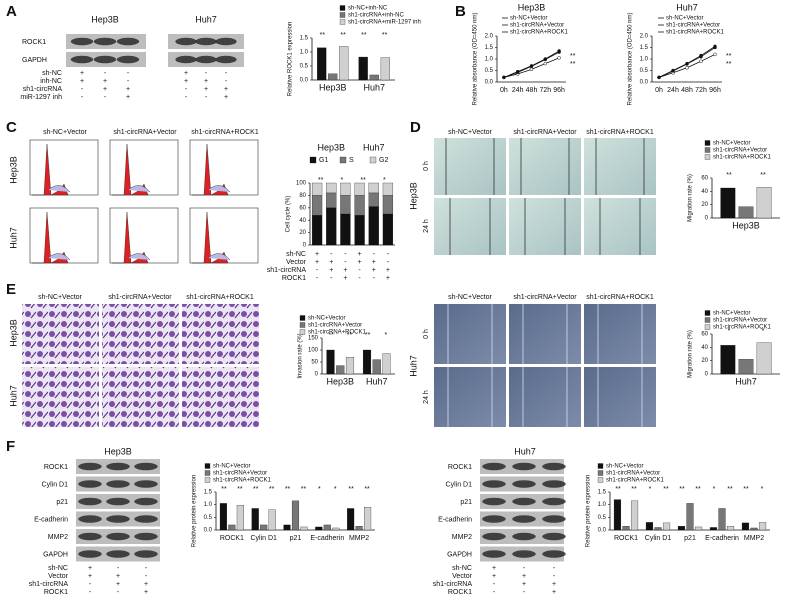 This screenshot has width=792, height=597. I want to click on blot-label: p21, so click(62, 502).